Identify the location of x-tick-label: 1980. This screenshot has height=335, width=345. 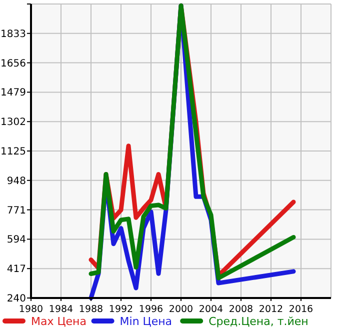
(31, 309).